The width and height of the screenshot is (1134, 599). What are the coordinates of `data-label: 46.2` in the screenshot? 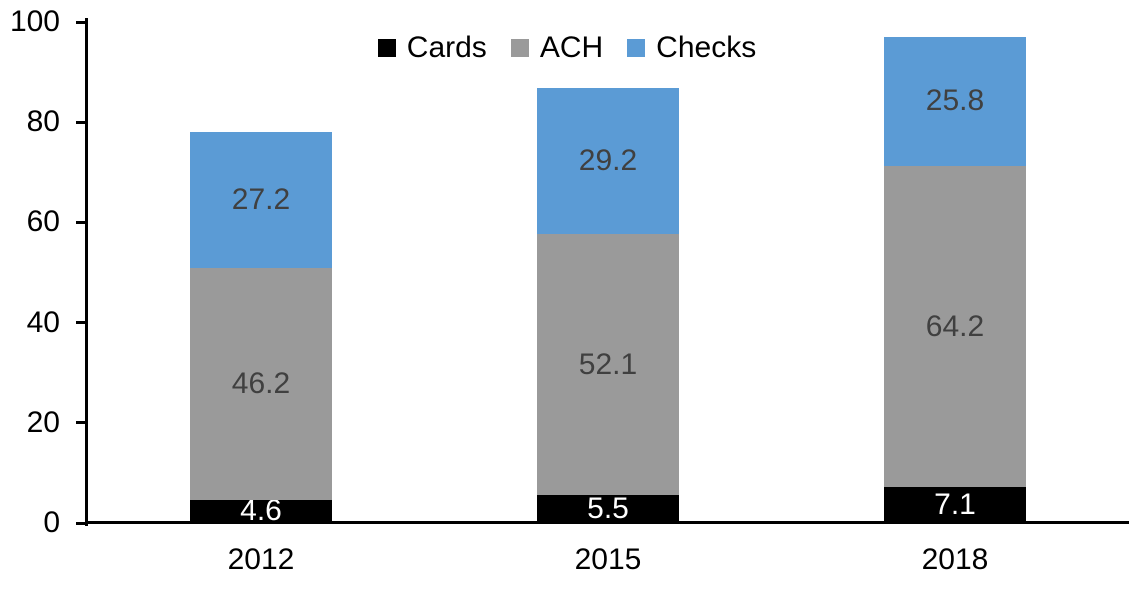 It's located at (261, 384).